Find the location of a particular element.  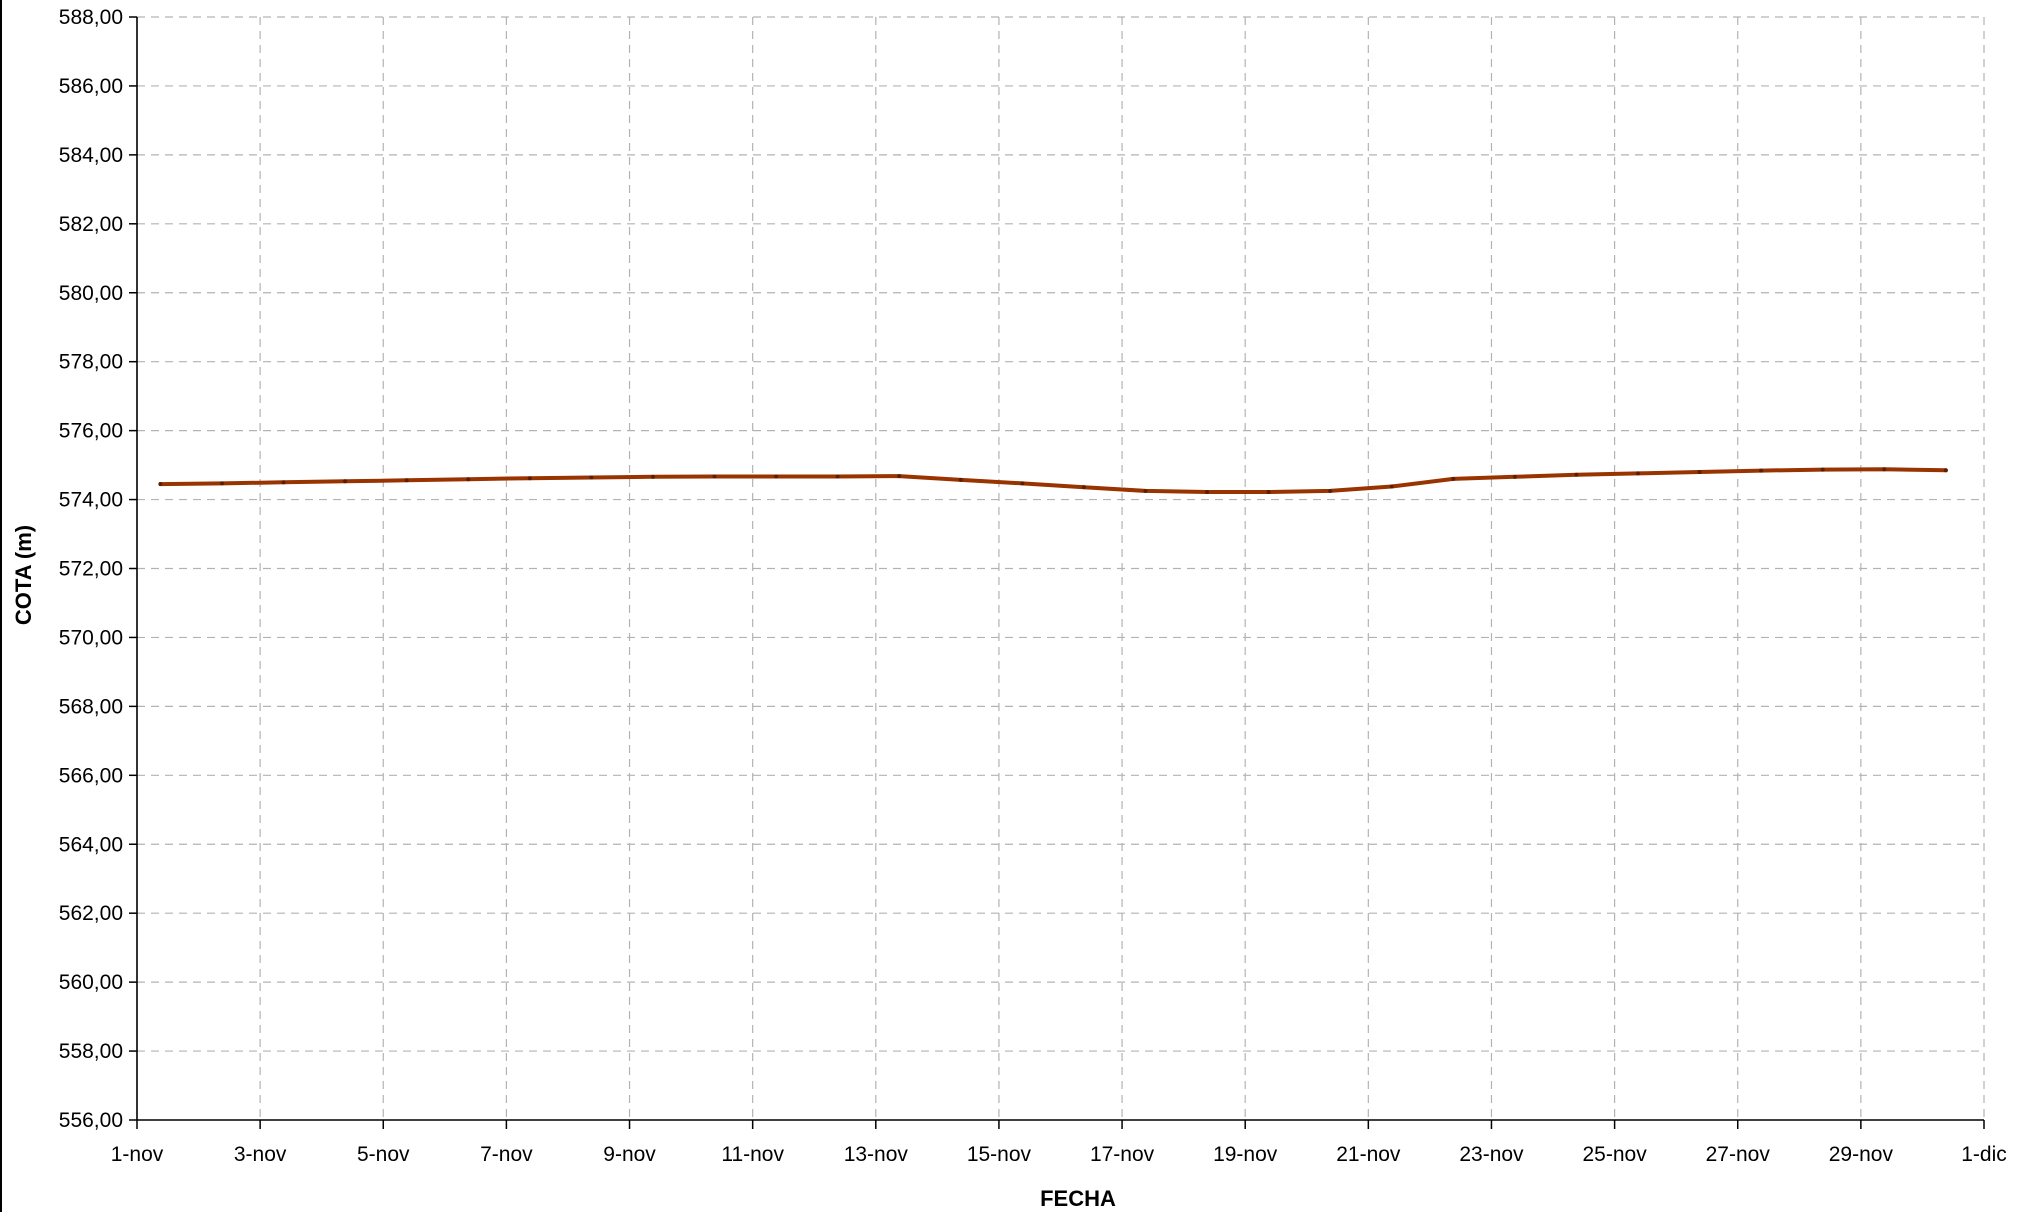

x-tick-label: 25-nov is located at coordinates (1614, 1154).